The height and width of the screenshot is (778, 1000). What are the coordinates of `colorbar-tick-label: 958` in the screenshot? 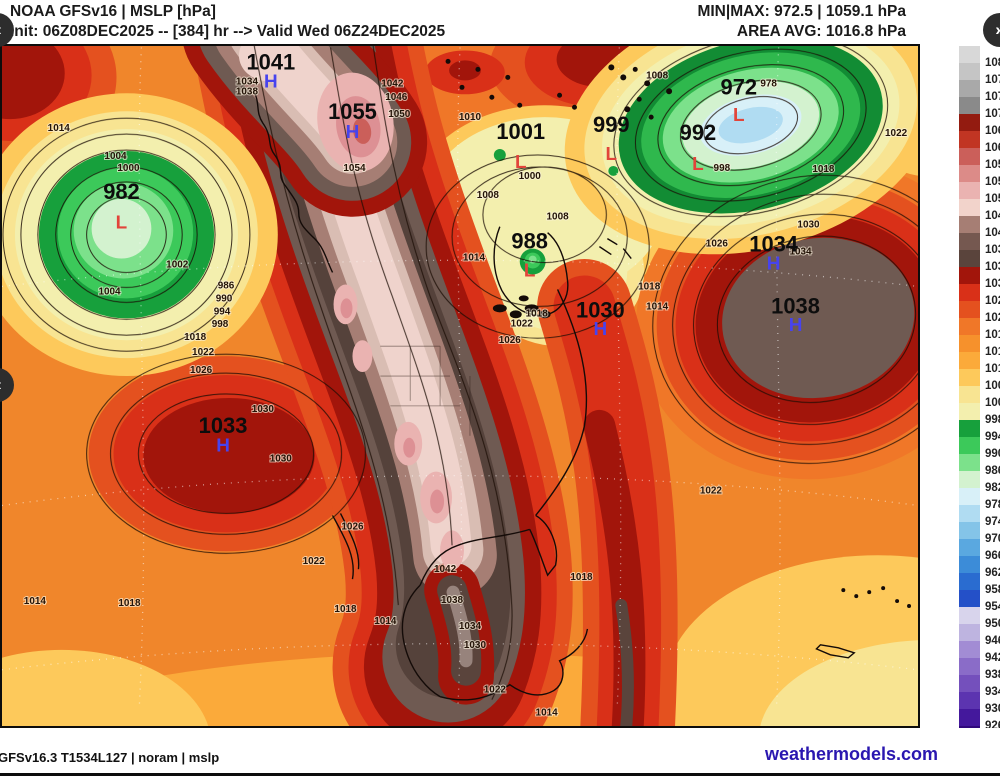 It's located at (992, 590).